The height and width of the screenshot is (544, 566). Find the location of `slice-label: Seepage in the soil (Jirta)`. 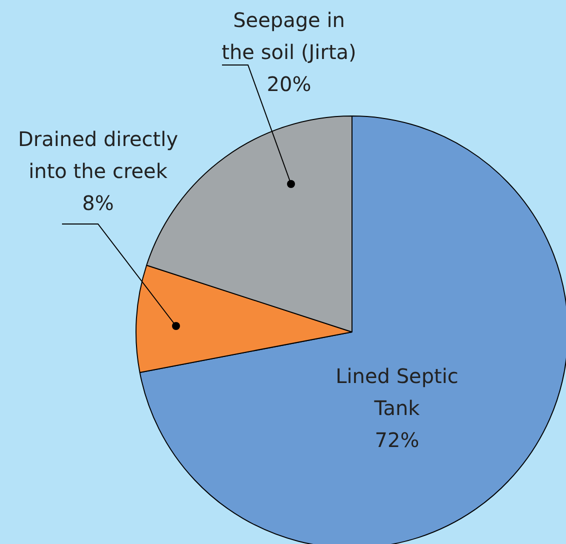

slice-label: Seepage in the soil (Jirta) is located at coordinates (289, 36).